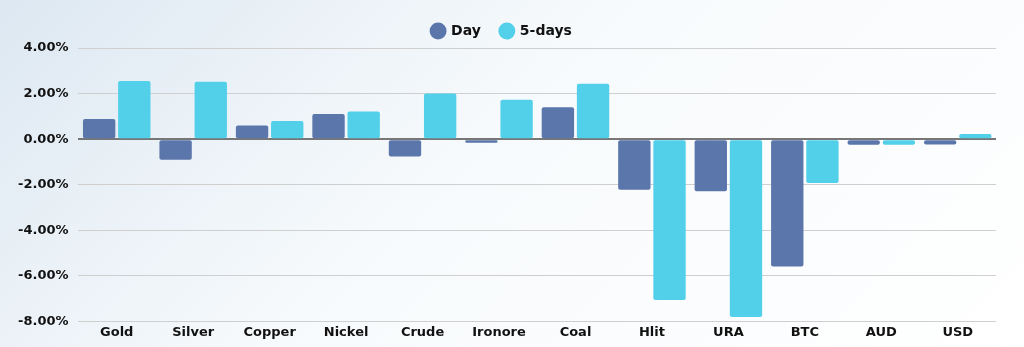  Describe the element at coordinates (805, 331) in the screenshot. I see `x-tick-label: BTC` at that location.